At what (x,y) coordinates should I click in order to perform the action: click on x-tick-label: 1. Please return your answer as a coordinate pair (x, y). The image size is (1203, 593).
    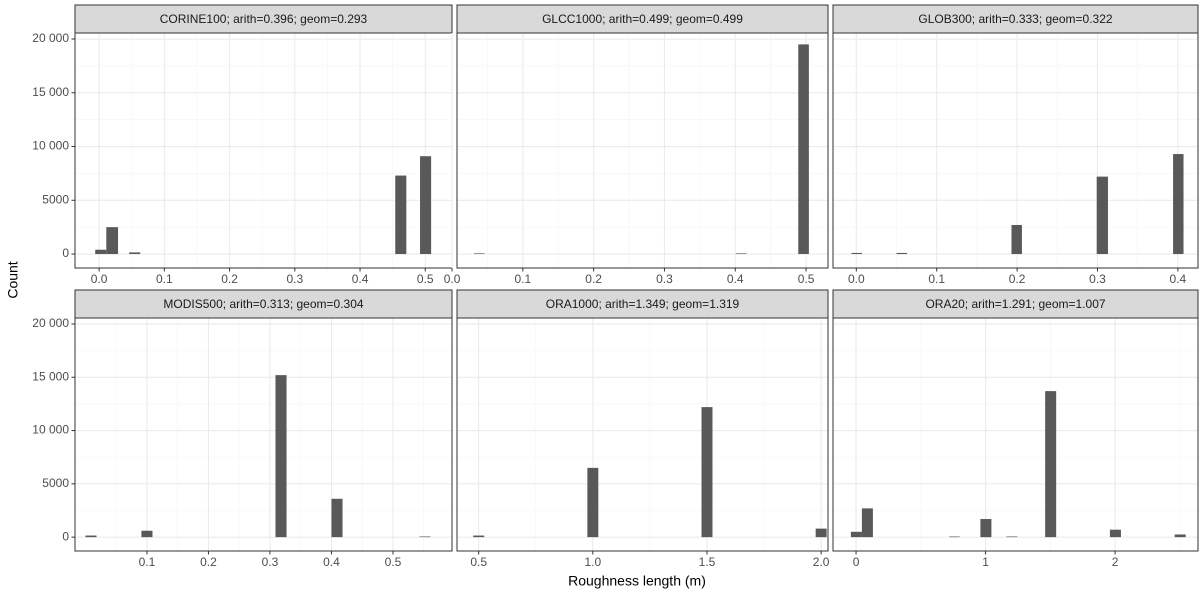
    Looking at the image, I should click on (985, 562).